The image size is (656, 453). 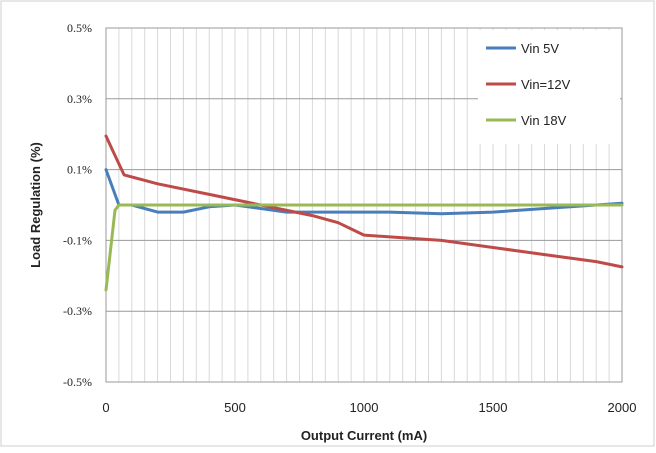 I want to click on x-tick-label: 500, so click(x=235, y=407).